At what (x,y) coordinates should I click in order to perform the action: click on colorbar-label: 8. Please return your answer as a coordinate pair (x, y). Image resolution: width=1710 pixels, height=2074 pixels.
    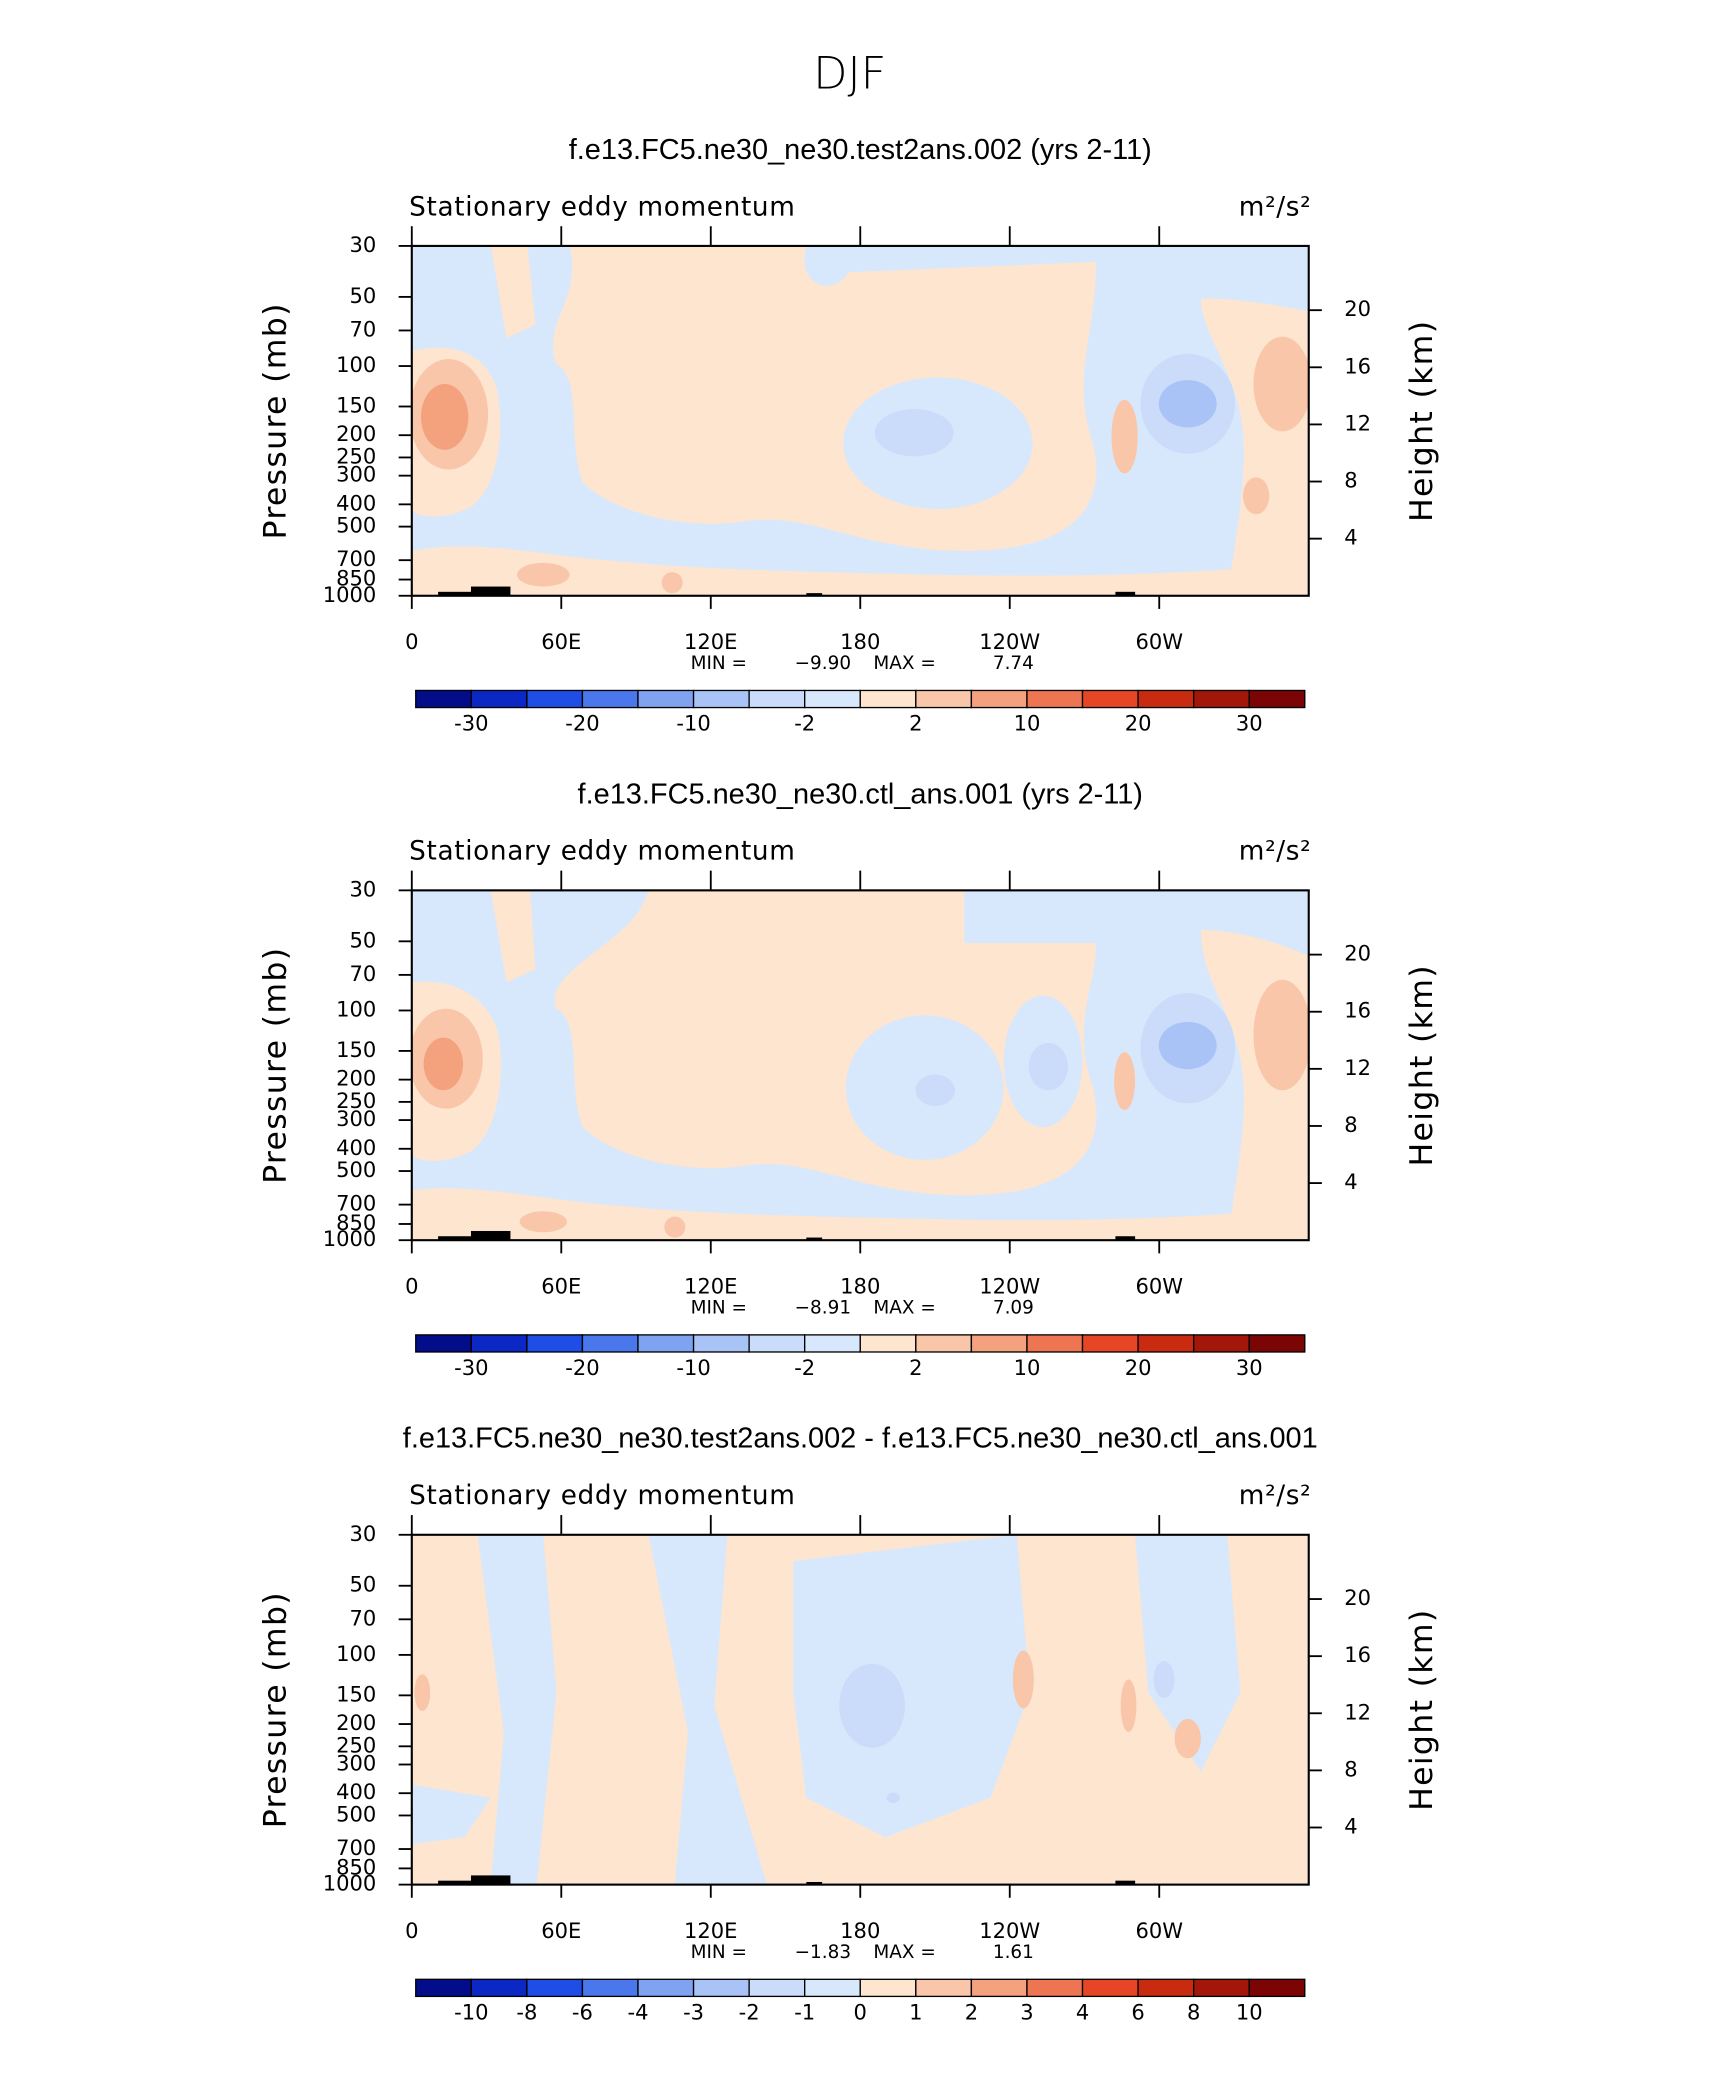
    Looking at the image, I should click on (1193, 2012).